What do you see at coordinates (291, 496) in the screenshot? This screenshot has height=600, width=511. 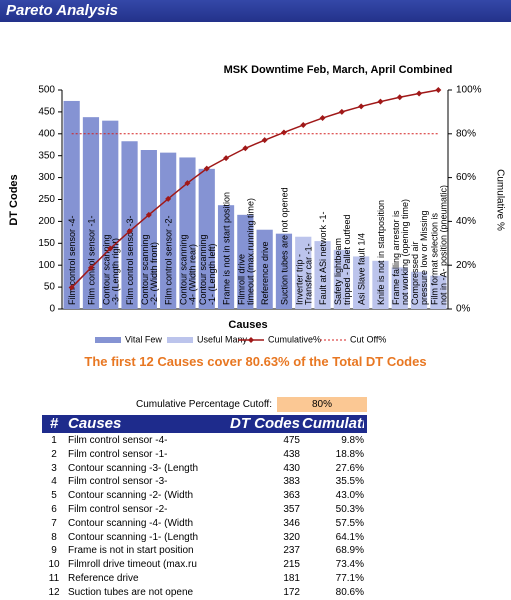 I see `table-cell: 363` at bounding box center [291, 496].